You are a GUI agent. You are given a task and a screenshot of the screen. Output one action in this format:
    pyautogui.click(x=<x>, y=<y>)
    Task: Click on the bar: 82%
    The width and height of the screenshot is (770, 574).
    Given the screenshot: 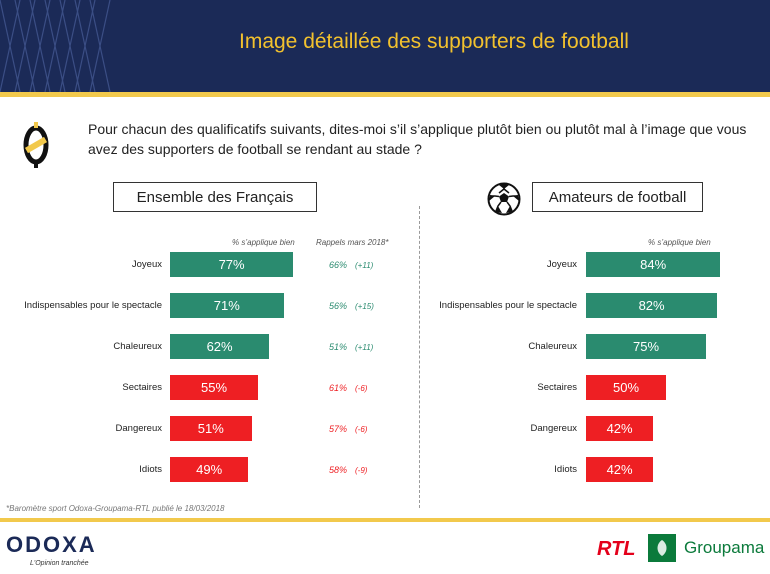 What is the action you would take?
    pyautogui.click(x=652, y=305)
    